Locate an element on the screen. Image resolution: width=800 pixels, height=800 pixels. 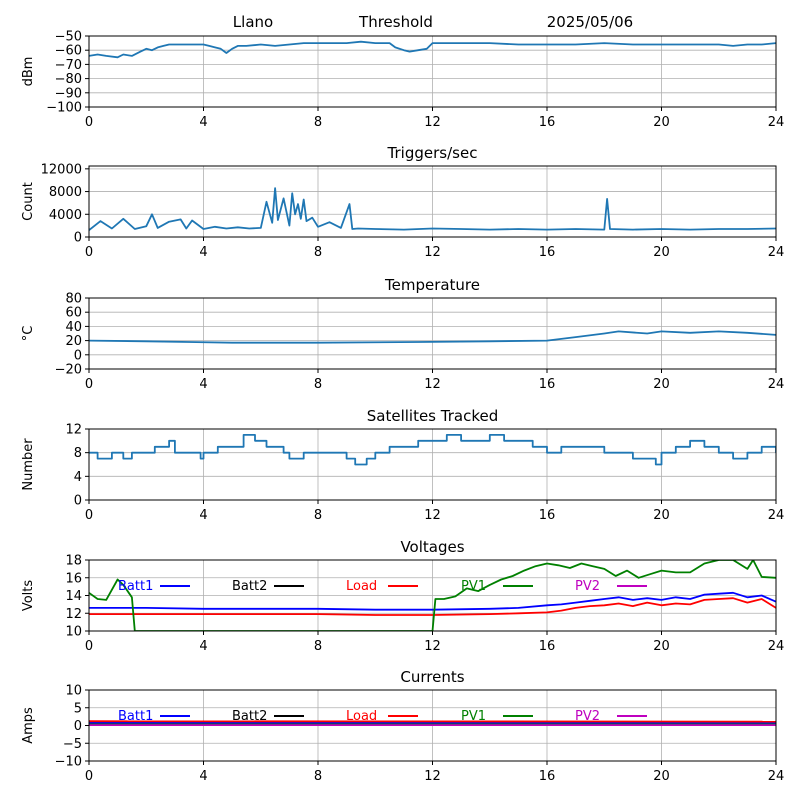
panel-signal: 0 4 8 12 16 20 24 −100−90−80−70−60−50 dBm is located at coordinates (402, 80).